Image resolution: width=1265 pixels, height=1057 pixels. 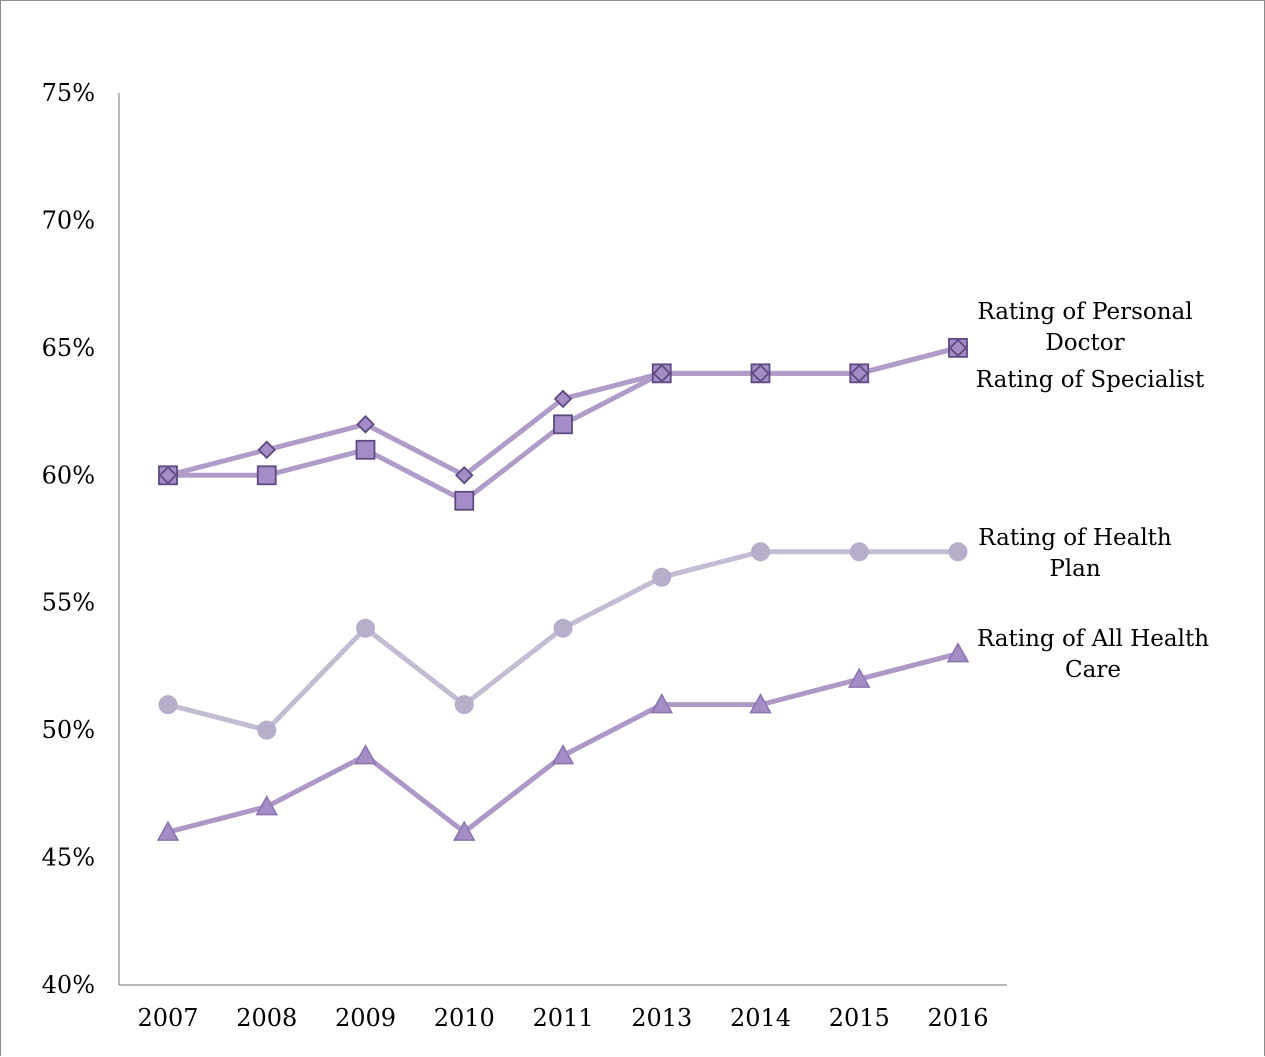 I want to click on x-tick-label: 2014, so click(x=760, y=1018).